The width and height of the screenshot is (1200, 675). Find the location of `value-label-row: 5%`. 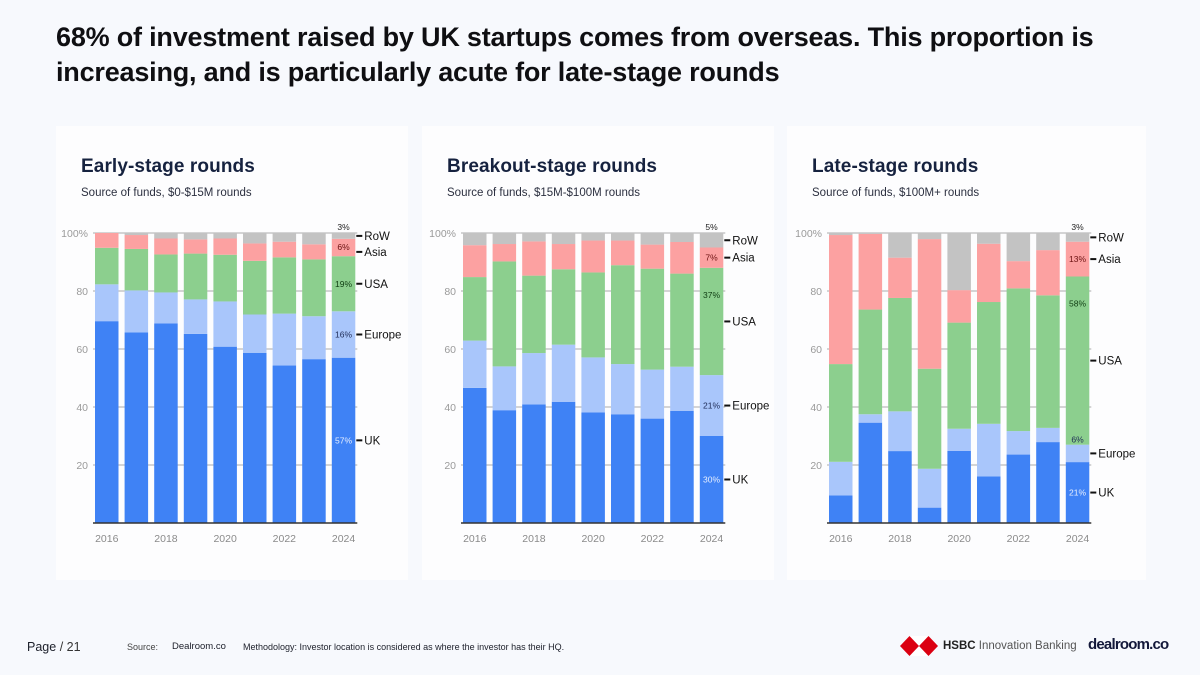

value-label-row: 5% is located at coordinates (711, 227).